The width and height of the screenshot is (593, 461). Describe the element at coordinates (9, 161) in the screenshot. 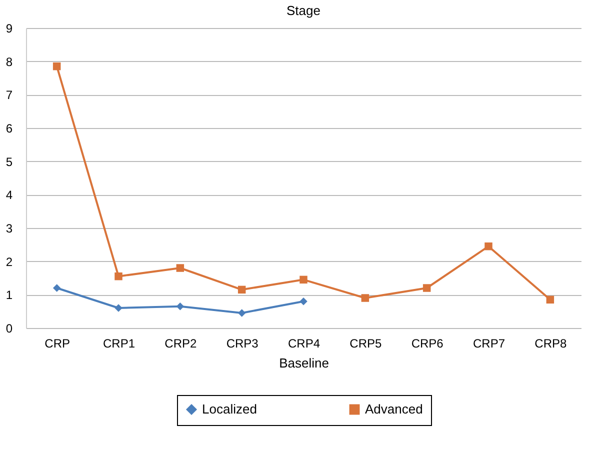

I see `y-tick-label: 5` at that location.